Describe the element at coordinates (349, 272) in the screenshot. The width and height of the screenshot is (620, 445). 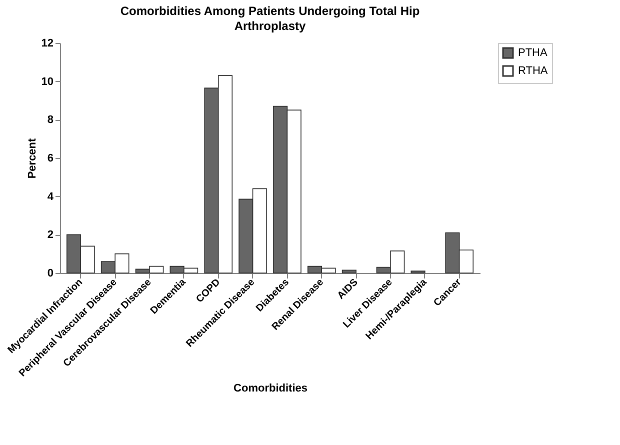
I see `bar` at that location.